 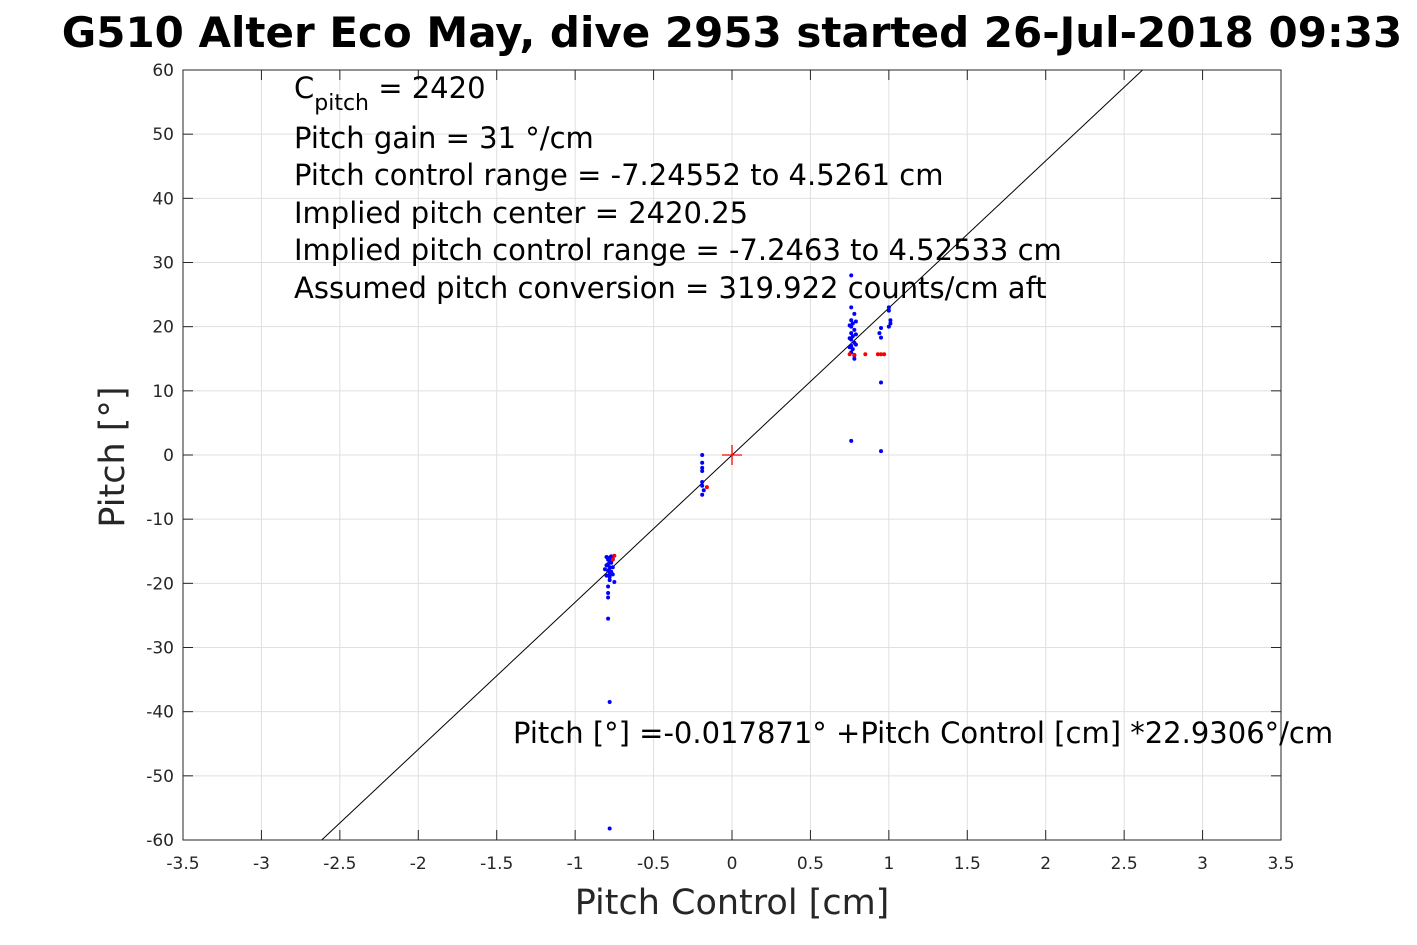 I want to click on x-tick-label: 3.5, so click(x=1280, y=864).